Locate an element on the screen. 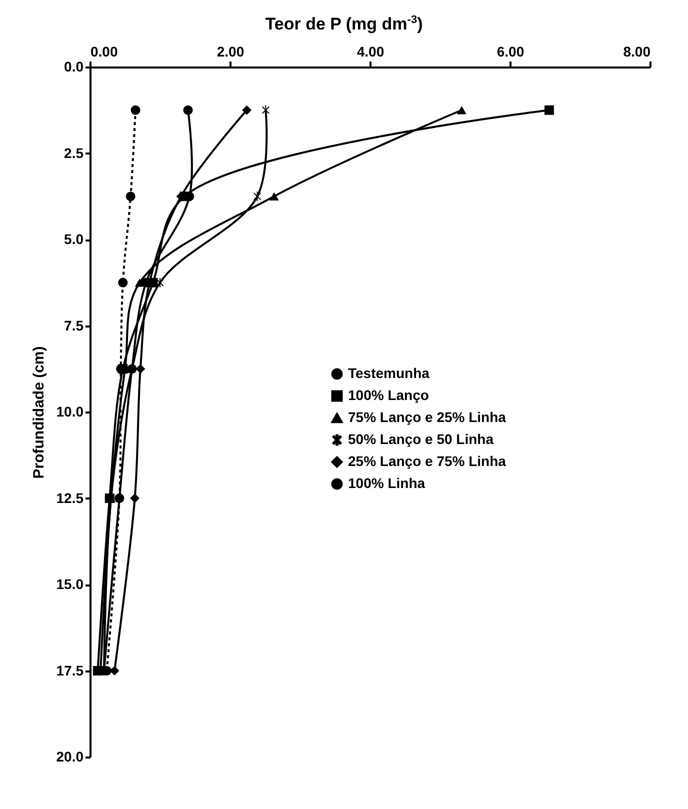 This screenshot has width=688, height=809. x-tick-label: 2.00 is located at coordinates (230, 51).